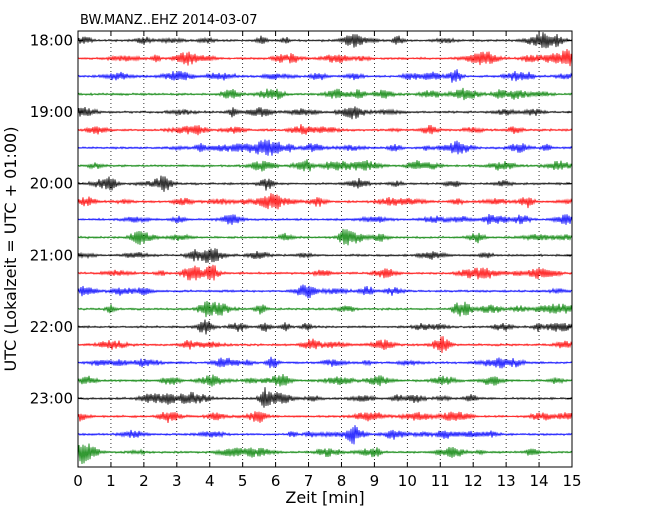  I want to click on x-tick-label: 2, so click(144, 481).